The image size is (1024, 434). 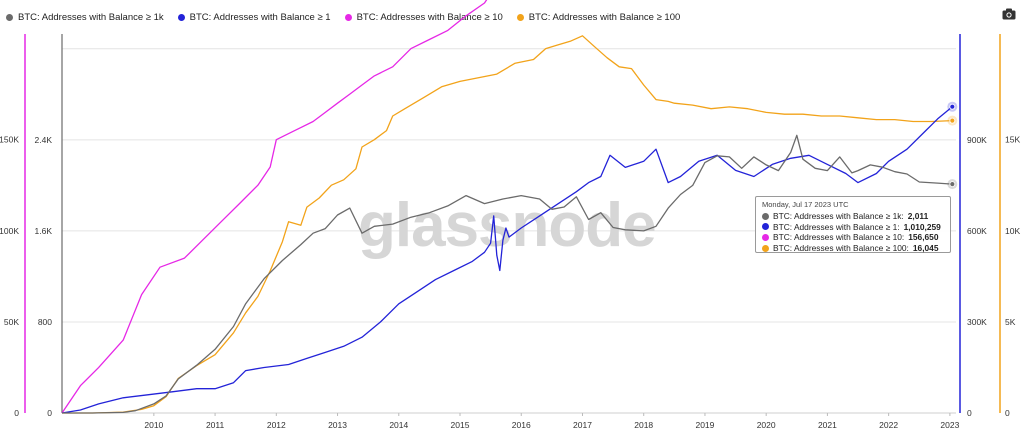 What do you see at coordinates (805, 204) in the screenshot?
I see `tooltip-date: Monday, Jul 17 2023 UTC` at bounding box center [805, 204].